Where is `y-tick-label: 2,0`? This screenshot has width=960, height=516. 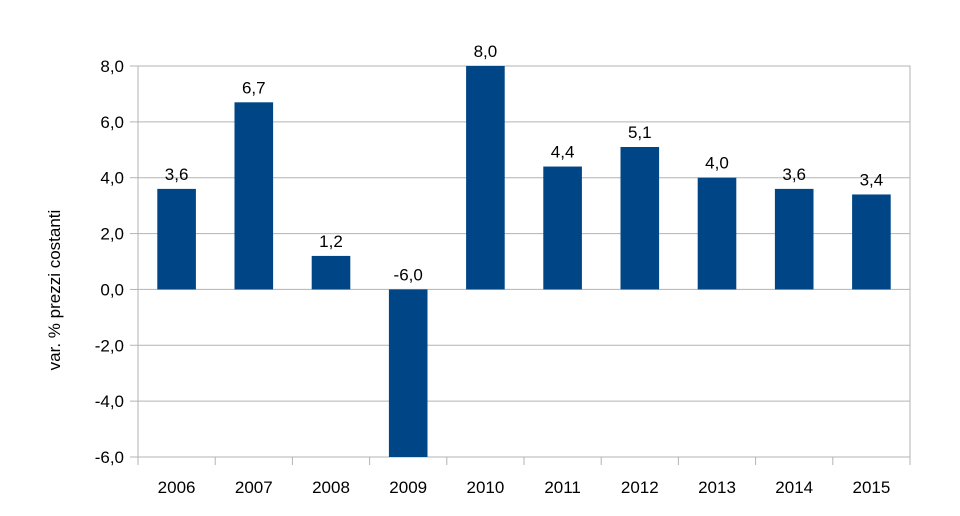 y-tick-label: 2,0 is located at coordinates (112, 234).